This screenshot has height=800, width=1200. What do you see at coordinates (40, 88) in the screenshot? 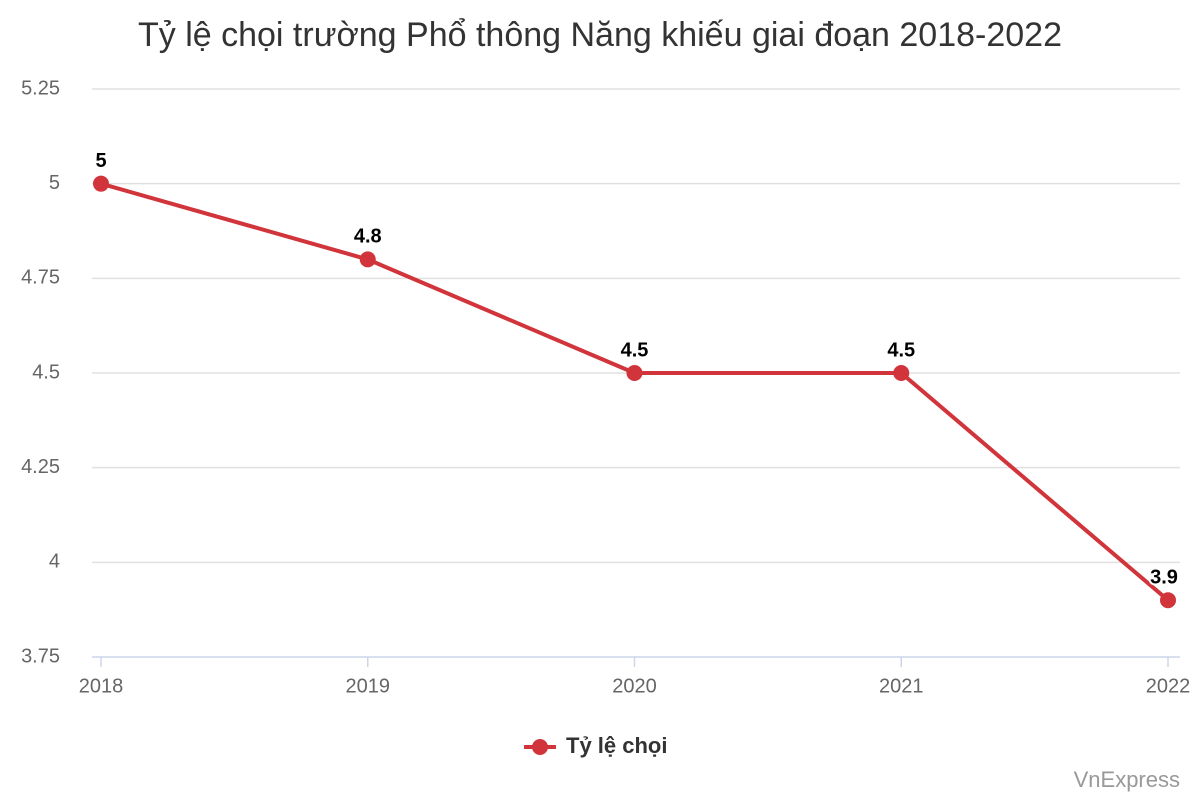
I see `y-tick-label: 5.25` at bounding box center [40, 88].